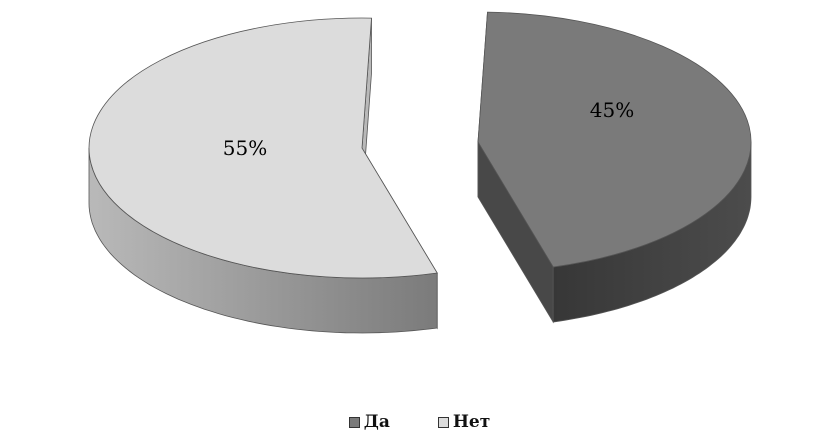  Describe the element at coordinates (354, 422) in the screenshot. I see `legend-swatch-da` at that location.